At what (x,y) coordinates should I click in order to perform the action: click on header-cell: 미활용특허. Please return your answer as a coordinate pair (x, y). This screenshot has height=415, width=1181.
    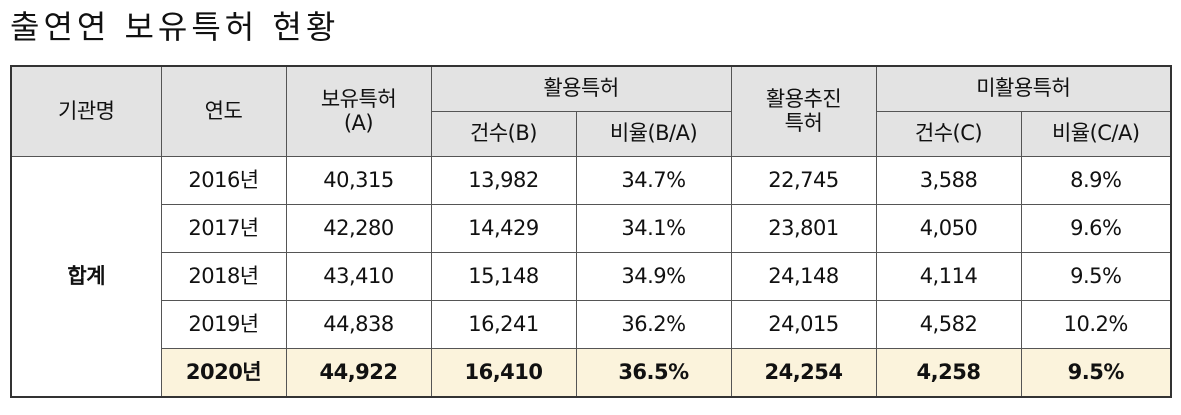
    Looking at the image, I should click on (1023, 88).